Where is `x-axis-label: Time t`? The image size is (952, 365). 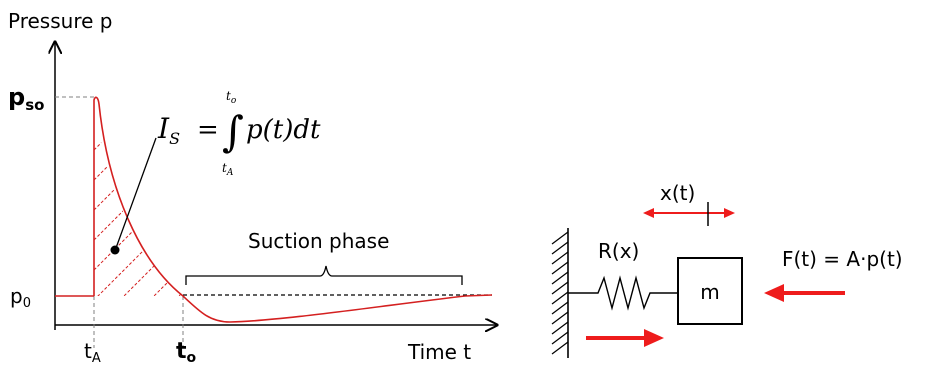
x-axis-label: Time t is located at coordinates (439, 352).